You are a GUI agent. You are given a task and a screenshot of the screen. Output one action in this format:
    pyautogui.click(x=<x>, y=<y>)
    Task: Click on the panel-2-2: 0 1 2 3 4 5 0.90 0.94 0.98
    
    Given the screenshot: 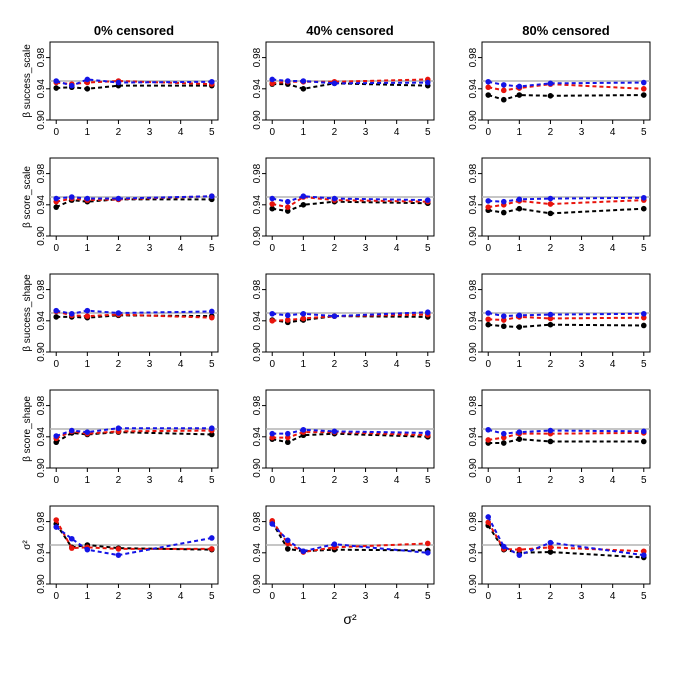 What is the action you would take?
    pyautogui.click(x=559, y=321)
    